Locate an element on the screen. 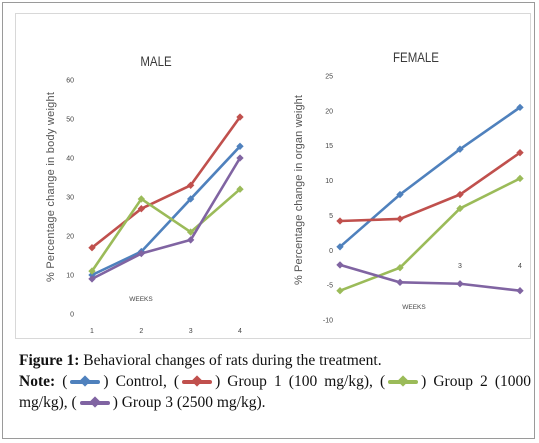 The height and width of the screenshot is (443, 539). male-y-tick-0: 0 is located at coordinates (72, 315).